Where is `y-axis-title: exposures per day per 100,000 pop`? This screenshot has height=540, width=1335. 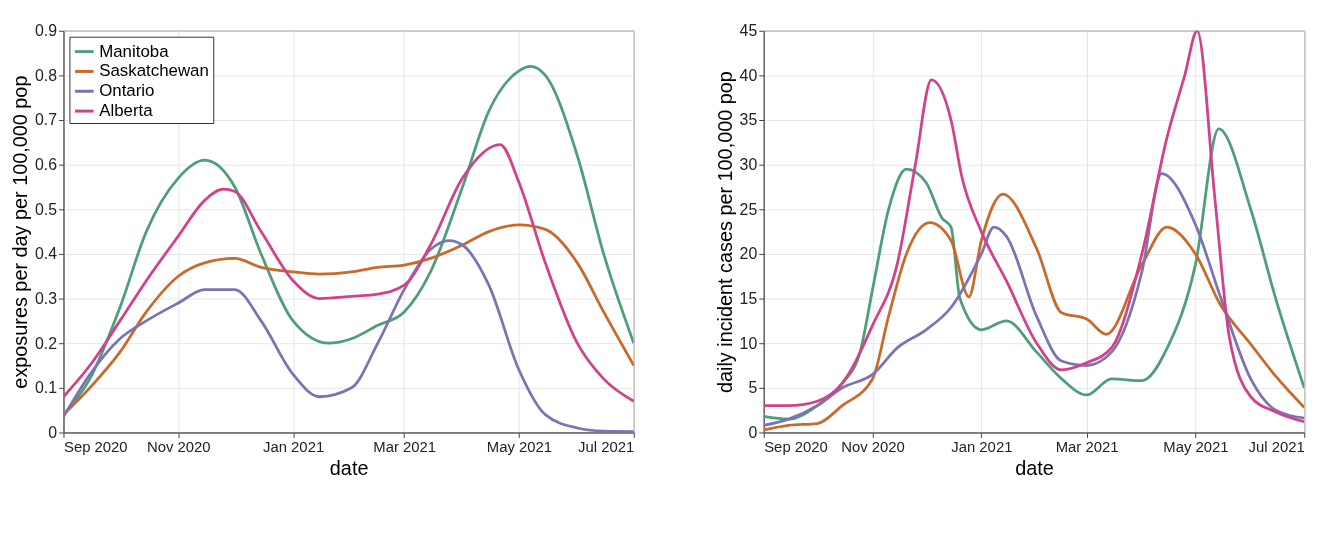 y-axis-title: exposures per day per 100,000 pop is located at coordinates (20, 232).